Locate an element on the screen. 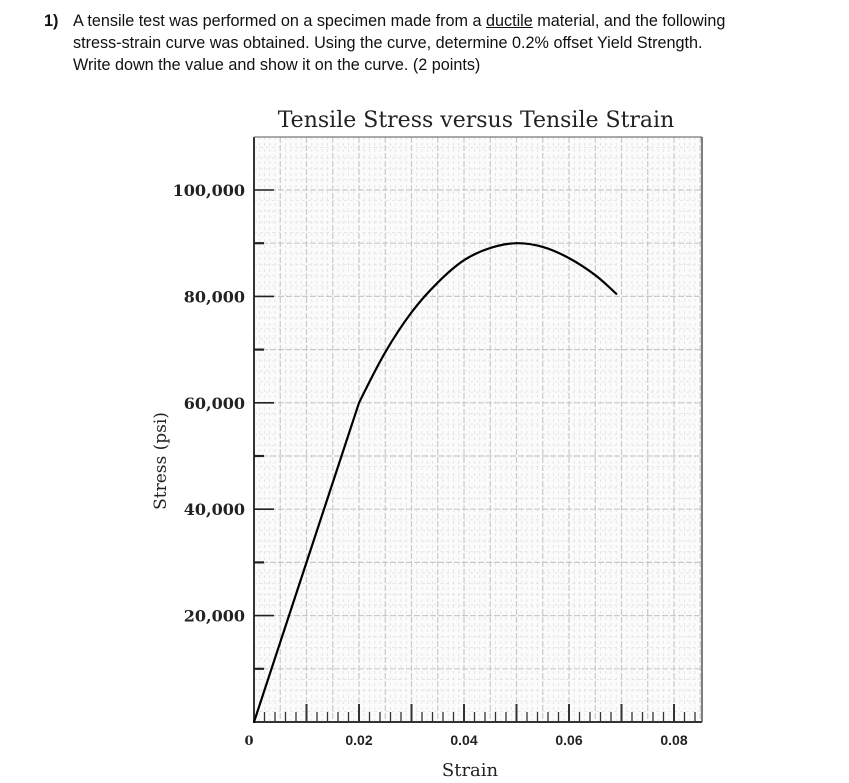 Image resolution: width=849 pixels, height=783 pixels. y-tick-label: 100,000 is located at coordinates (209, 190).